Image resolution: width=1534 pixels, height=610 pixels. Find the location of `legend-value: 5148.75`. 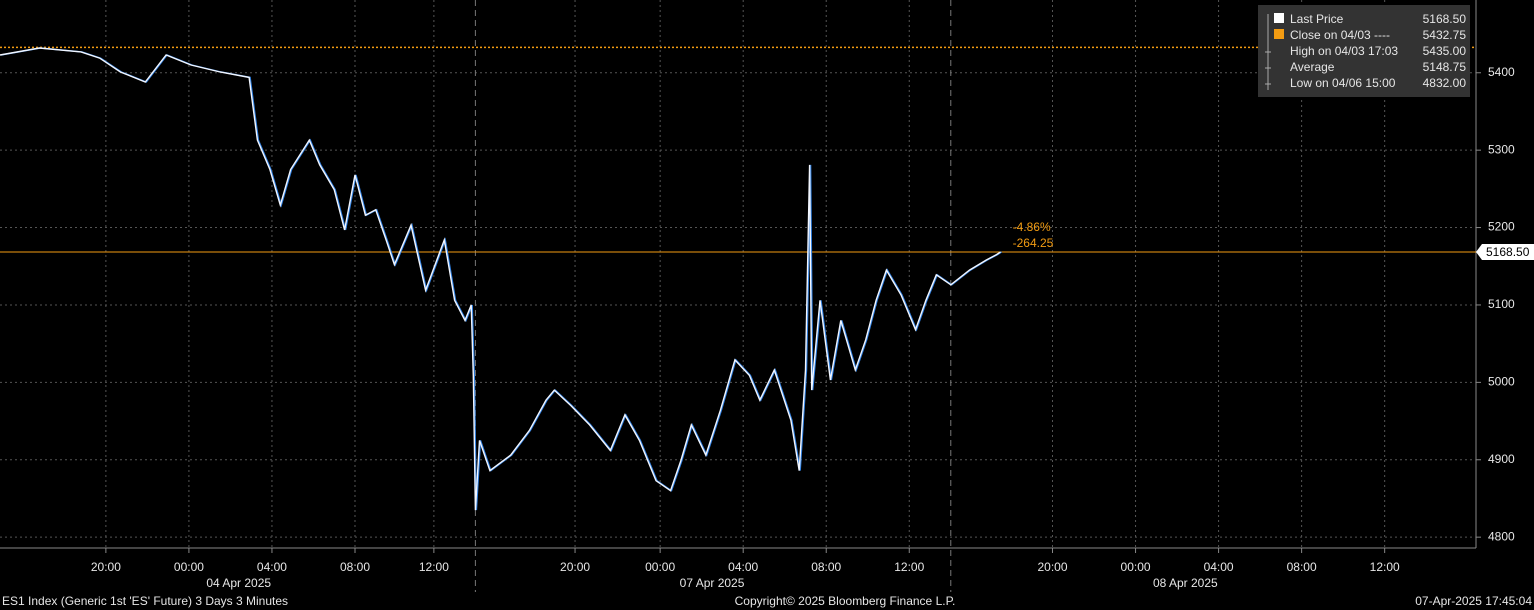

legend-value: 5148.75 is located at coordinates (1445, 67).